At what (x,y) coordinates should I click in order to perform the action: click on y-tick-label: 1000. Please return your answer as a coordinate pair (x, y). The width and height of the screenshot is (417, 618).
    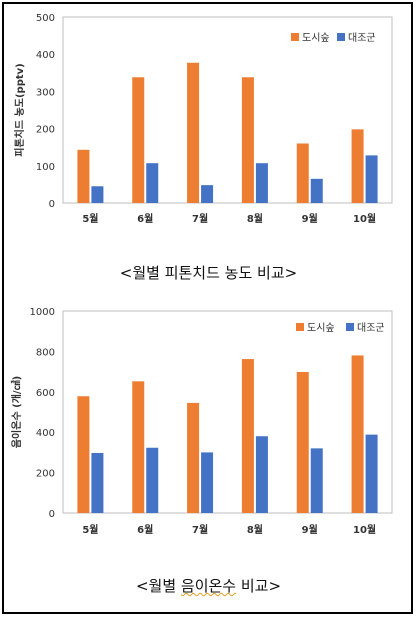
    Looking at the image, I should click on (42, 312).